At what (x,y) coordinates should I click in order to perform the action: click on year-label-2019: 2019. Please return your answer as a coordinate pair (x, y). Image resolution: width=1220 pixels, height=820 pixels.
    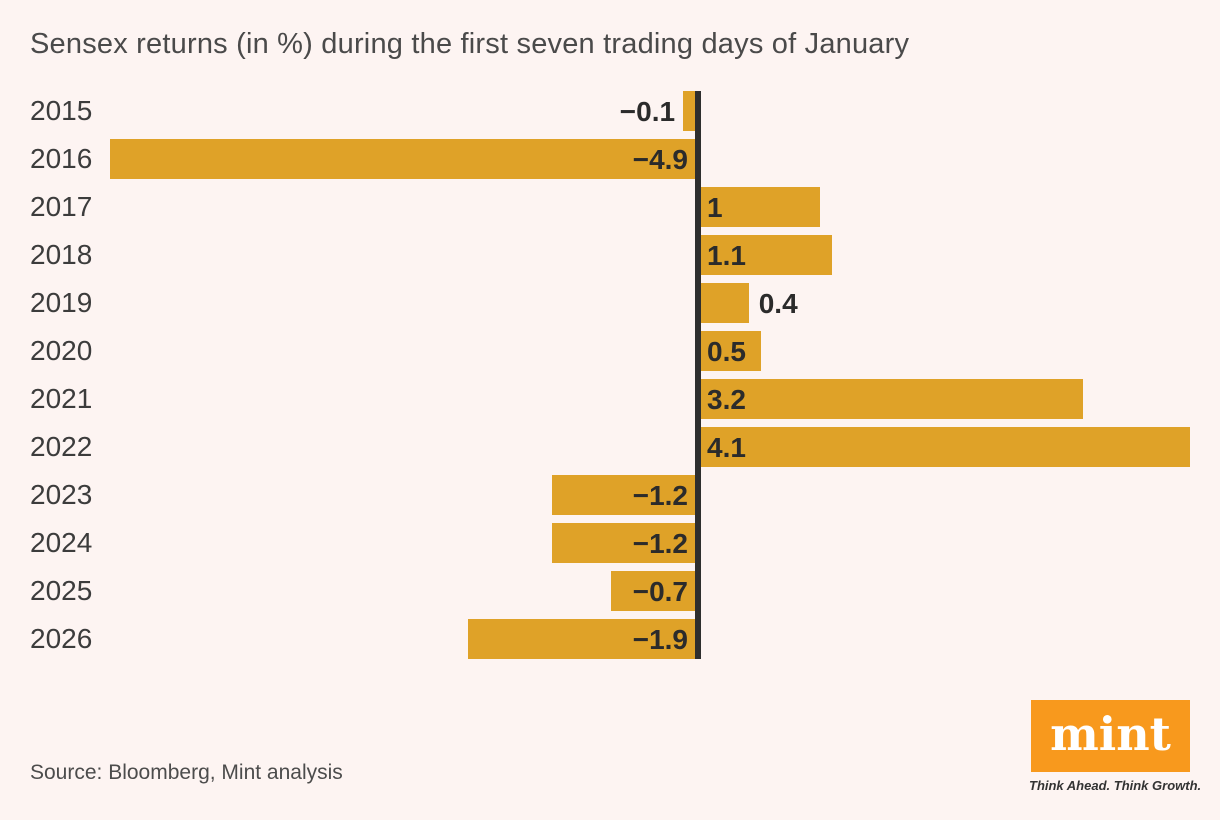
    Looking at the image, I should click on (61, 302).